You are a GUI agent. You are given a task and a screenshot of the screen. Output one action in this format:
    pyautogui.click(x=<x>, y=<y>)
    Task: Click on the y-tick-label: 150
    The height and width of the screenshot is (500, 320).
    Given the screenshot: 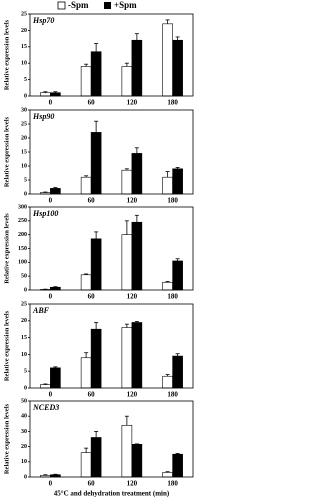 What is the action you would take?
    pyautogui.click(x=22, y=249)
    